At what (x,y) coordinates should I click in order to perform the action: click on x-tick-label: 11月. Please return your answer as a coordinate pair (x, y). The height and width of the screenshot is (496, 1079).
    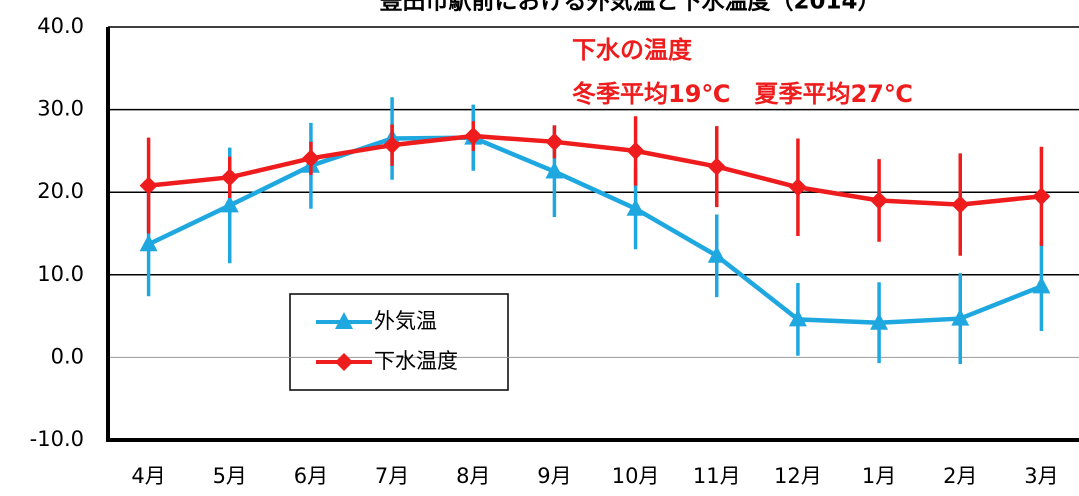
    Looking at the image, I should click on (717, 476).